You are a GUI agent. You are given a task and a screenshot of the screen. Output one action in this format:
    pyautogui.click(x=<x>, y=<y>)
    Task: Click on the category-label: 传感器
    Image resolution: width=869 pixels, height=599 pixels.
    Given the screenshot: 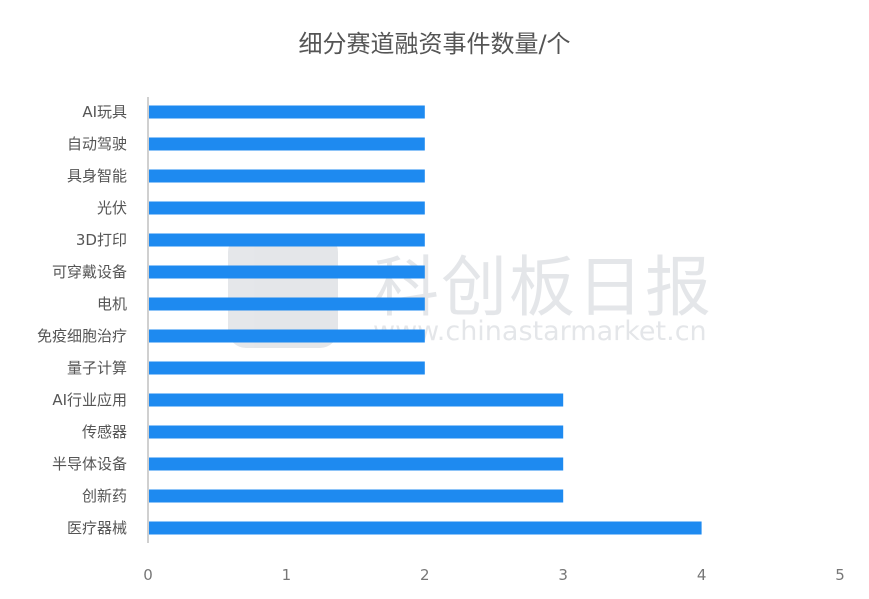 What is the action you would take?
    pyautogui.click(x=104, y=432)
    